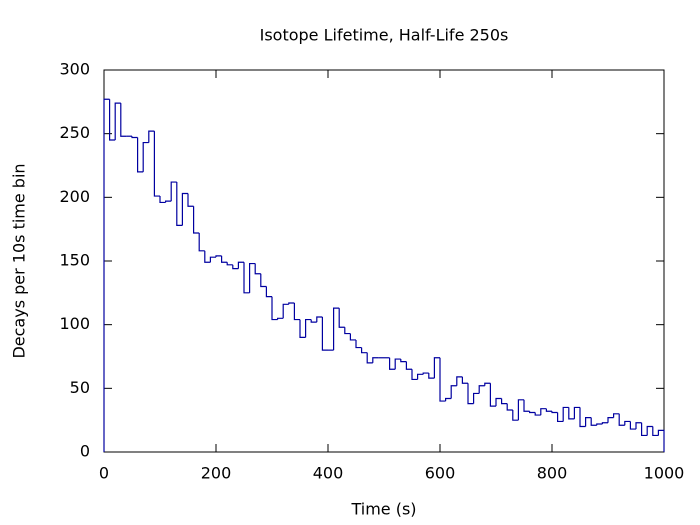 The width and height of the screenshot is (700, 525). I want to click on y-tick-label: 50, so click(80, 387).